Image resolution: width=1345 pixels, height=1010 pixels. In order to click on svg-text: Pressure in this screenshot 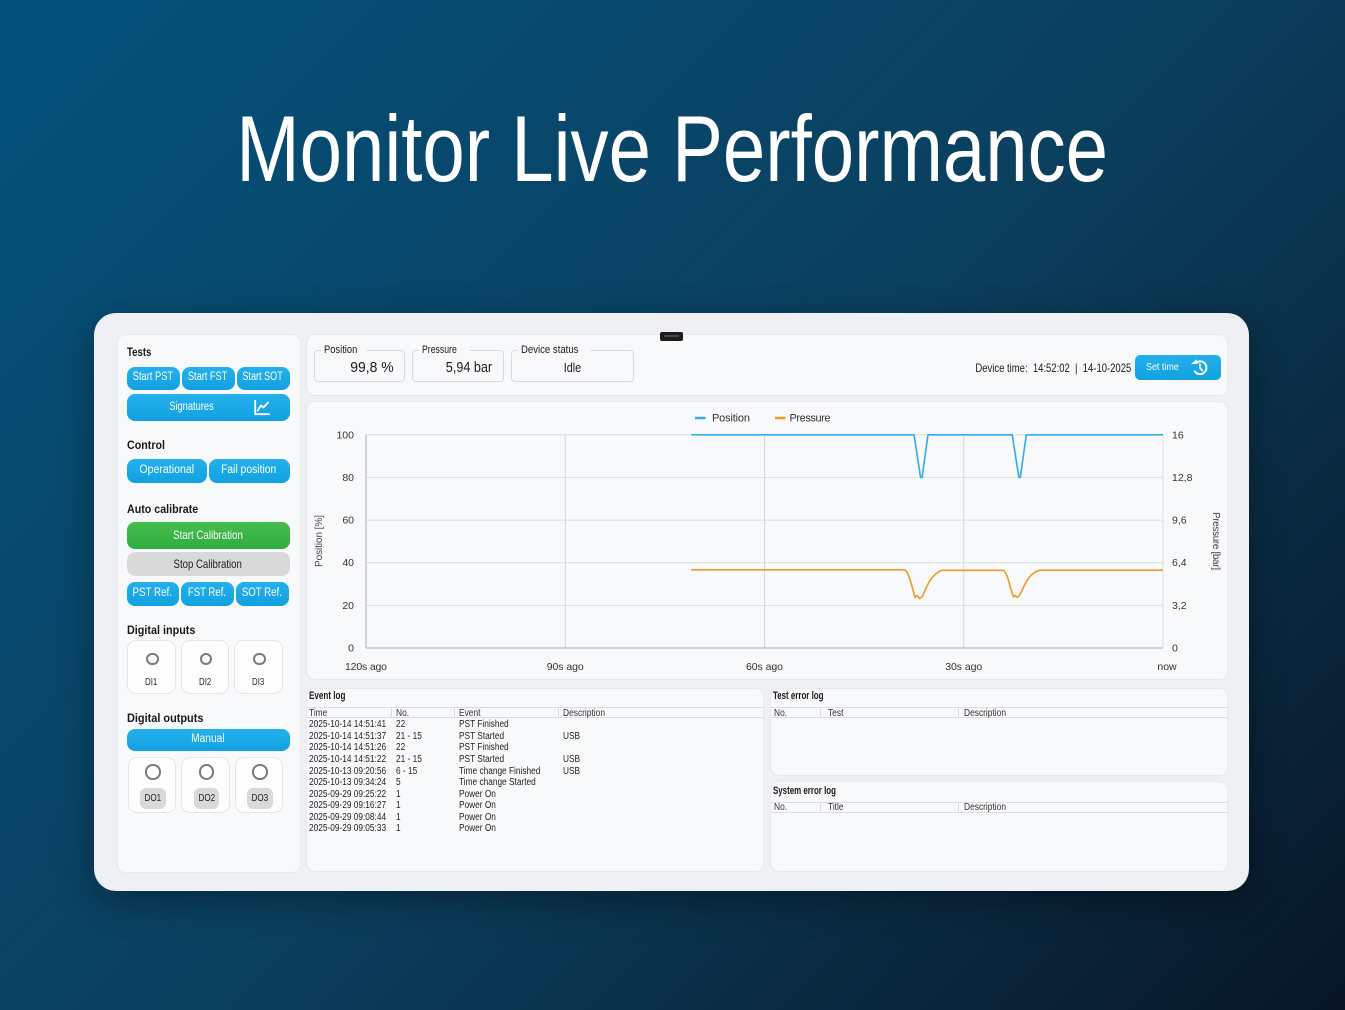, I will do `click(810, 419)`.